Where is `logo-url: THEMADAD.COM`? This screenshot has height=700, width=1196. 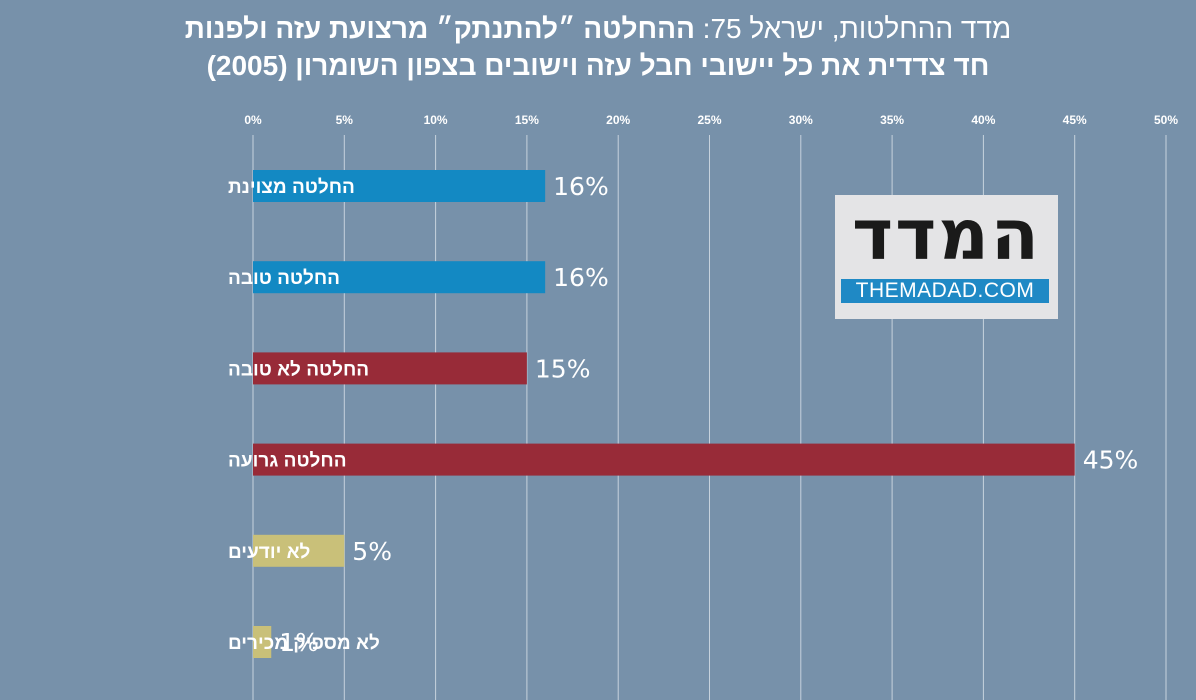 logo-url: THEMADAD.COM is located at coordinates (945, 291).